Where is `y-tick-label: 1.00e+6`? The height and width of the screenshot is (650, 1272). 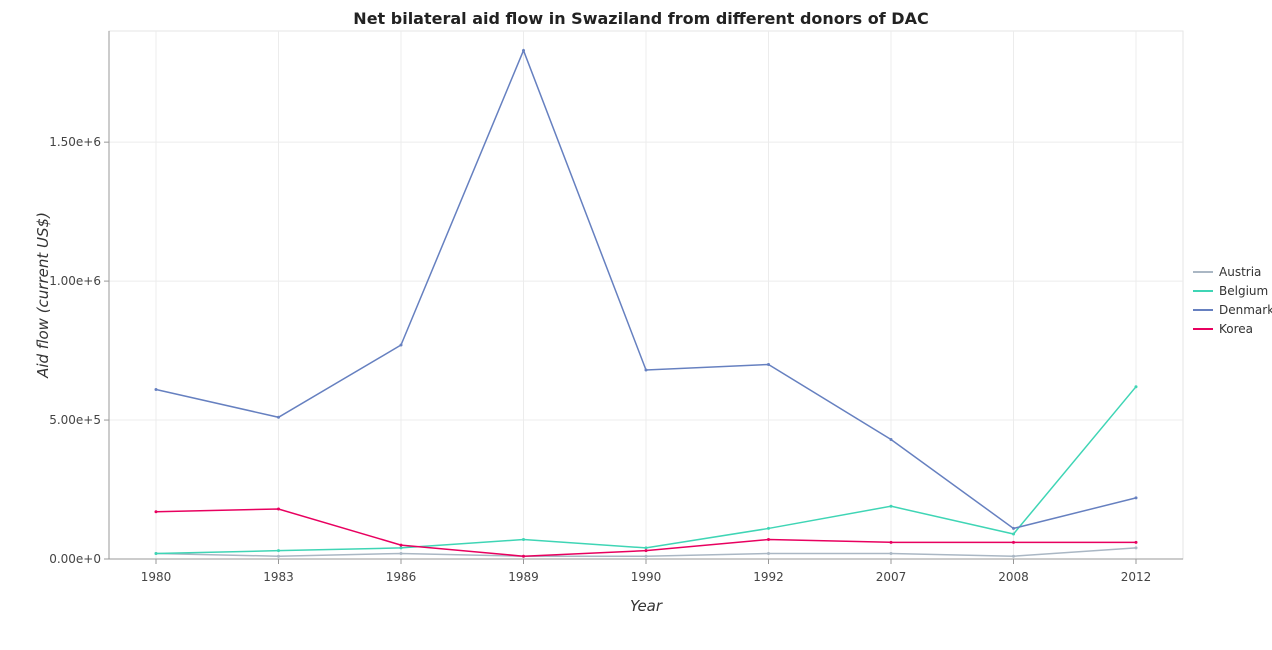
y-tick-label: 1.00e+6 is located at coordinates (75, 281).